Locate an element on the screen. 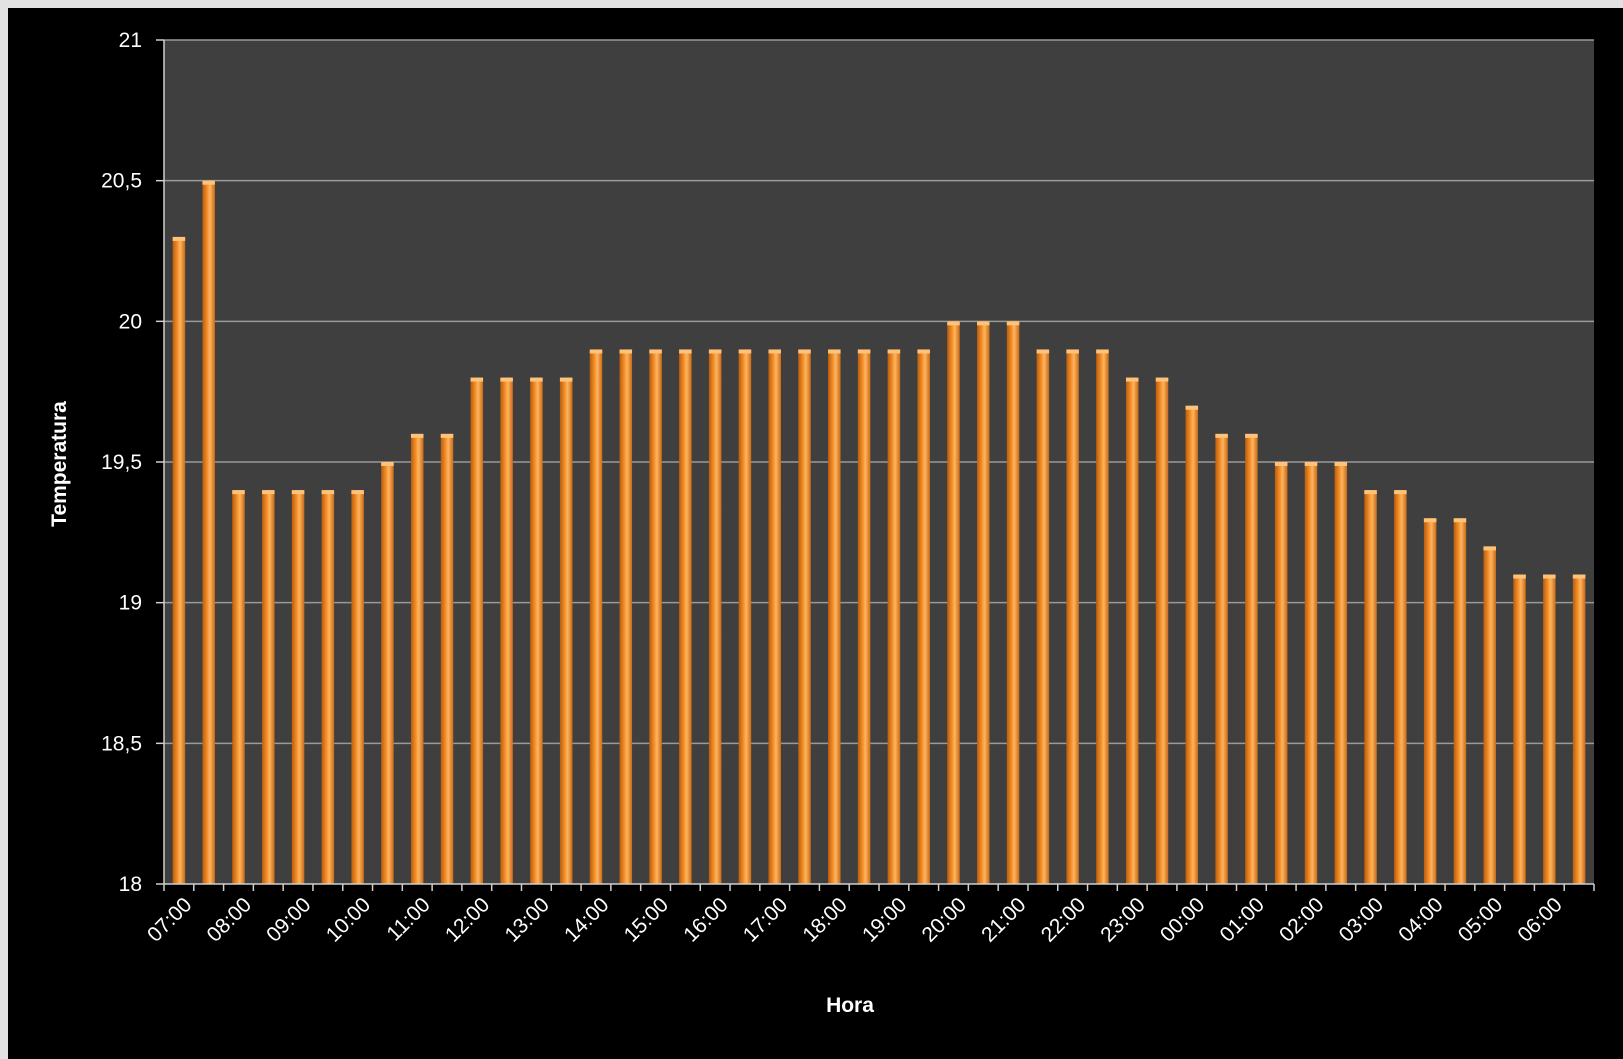 The width and height of the screenshot is (1623, 1059). y-tick-labels: 18 18,5 19 19,5 20 20,5 21 is located at coordinates (121, 462).